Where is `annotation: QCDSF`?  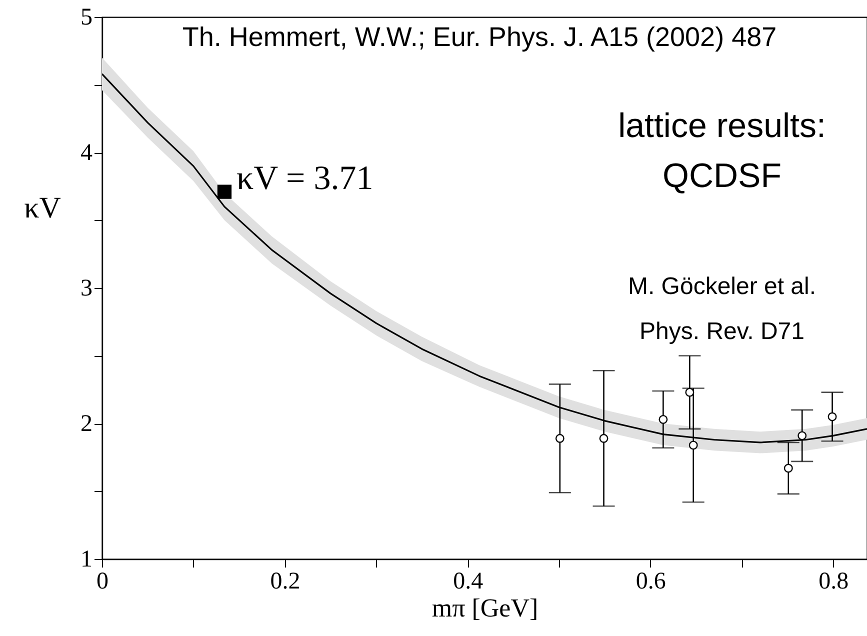
annotation: QCDSF is located at coordinates (722, 176).